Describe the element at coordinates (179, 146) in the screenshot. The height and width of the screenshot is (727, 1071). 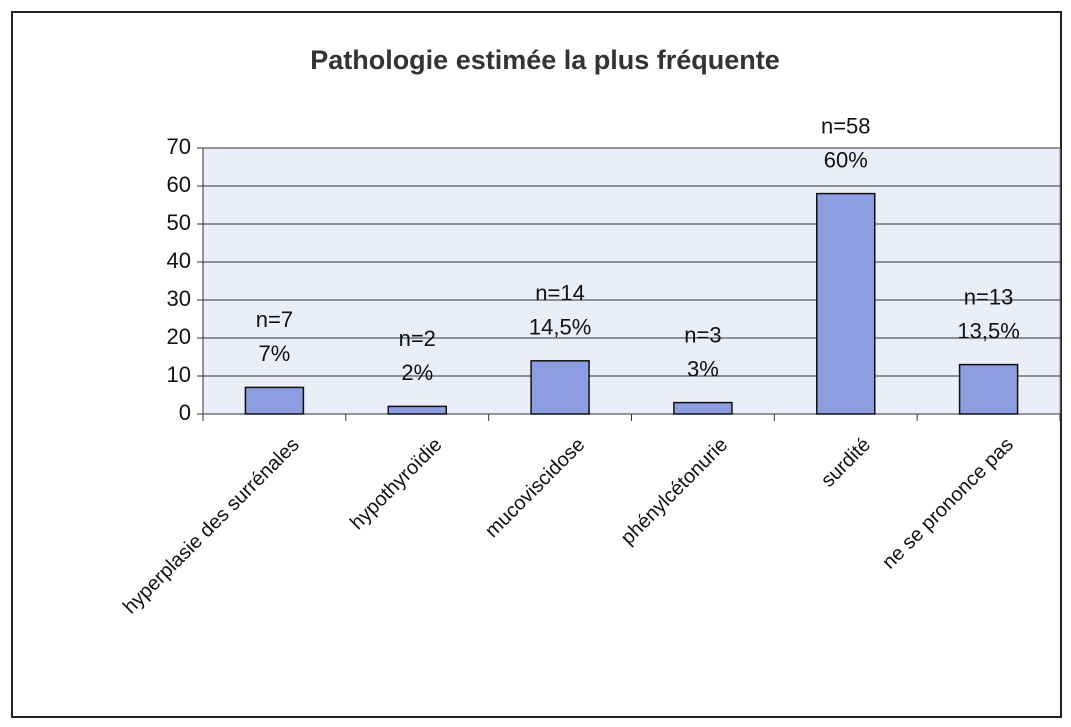
I see `y-tick-label: 70` at that location.